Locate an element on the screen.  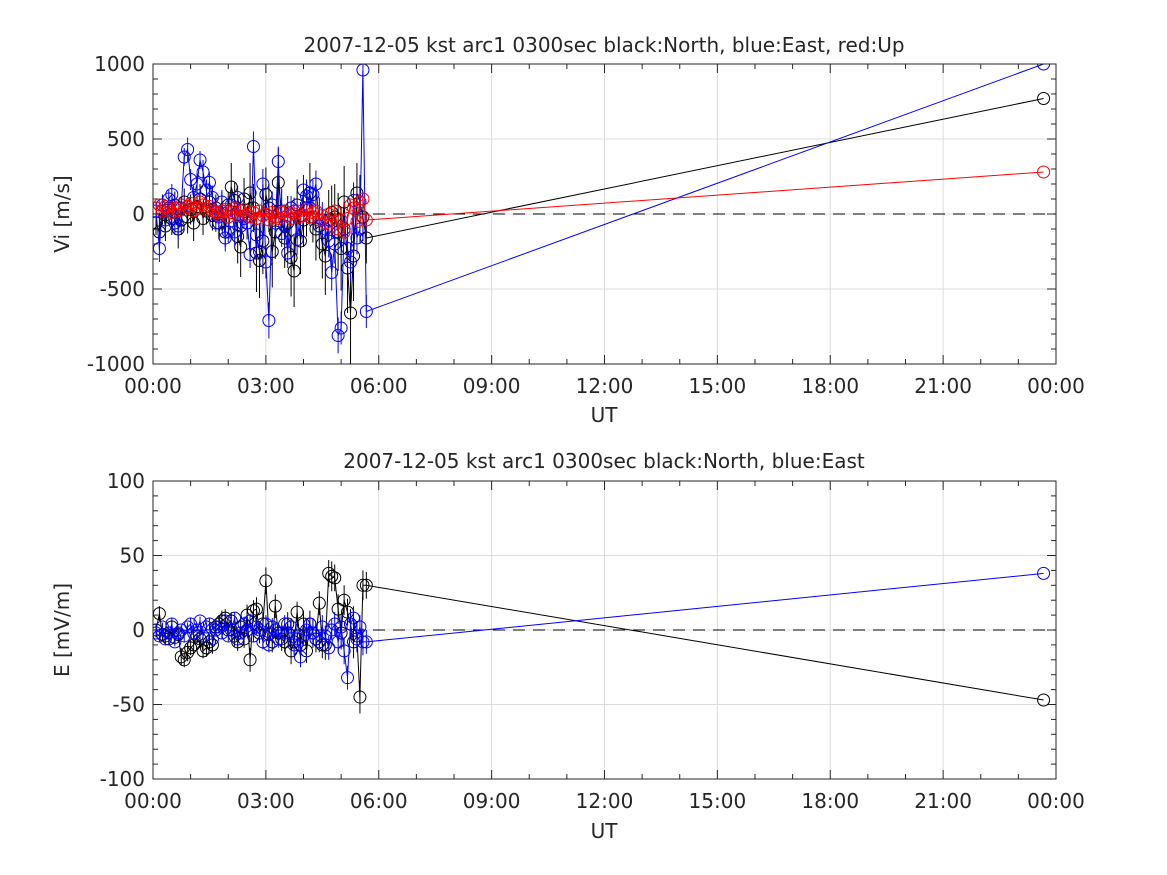
velocity-ytick-label: -500 is located at coordinates (122, 289).